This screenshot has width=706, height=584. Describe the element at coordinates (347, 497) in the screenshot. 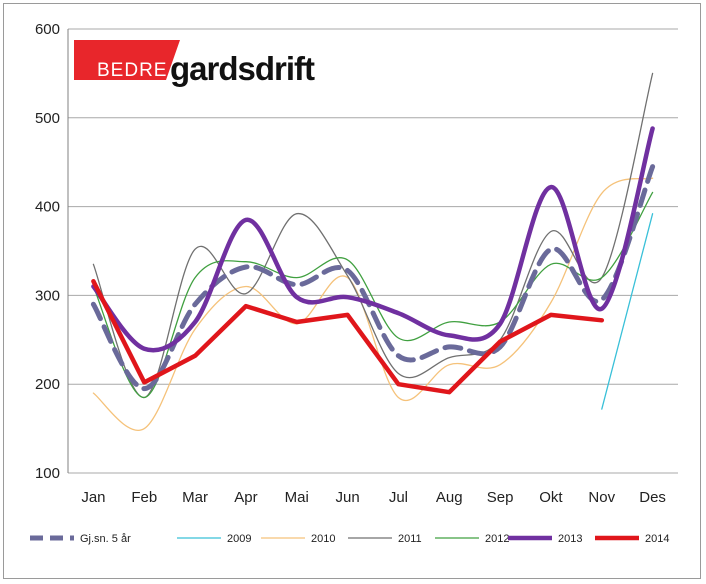

I see `x-tick-label: Jun` at that location.